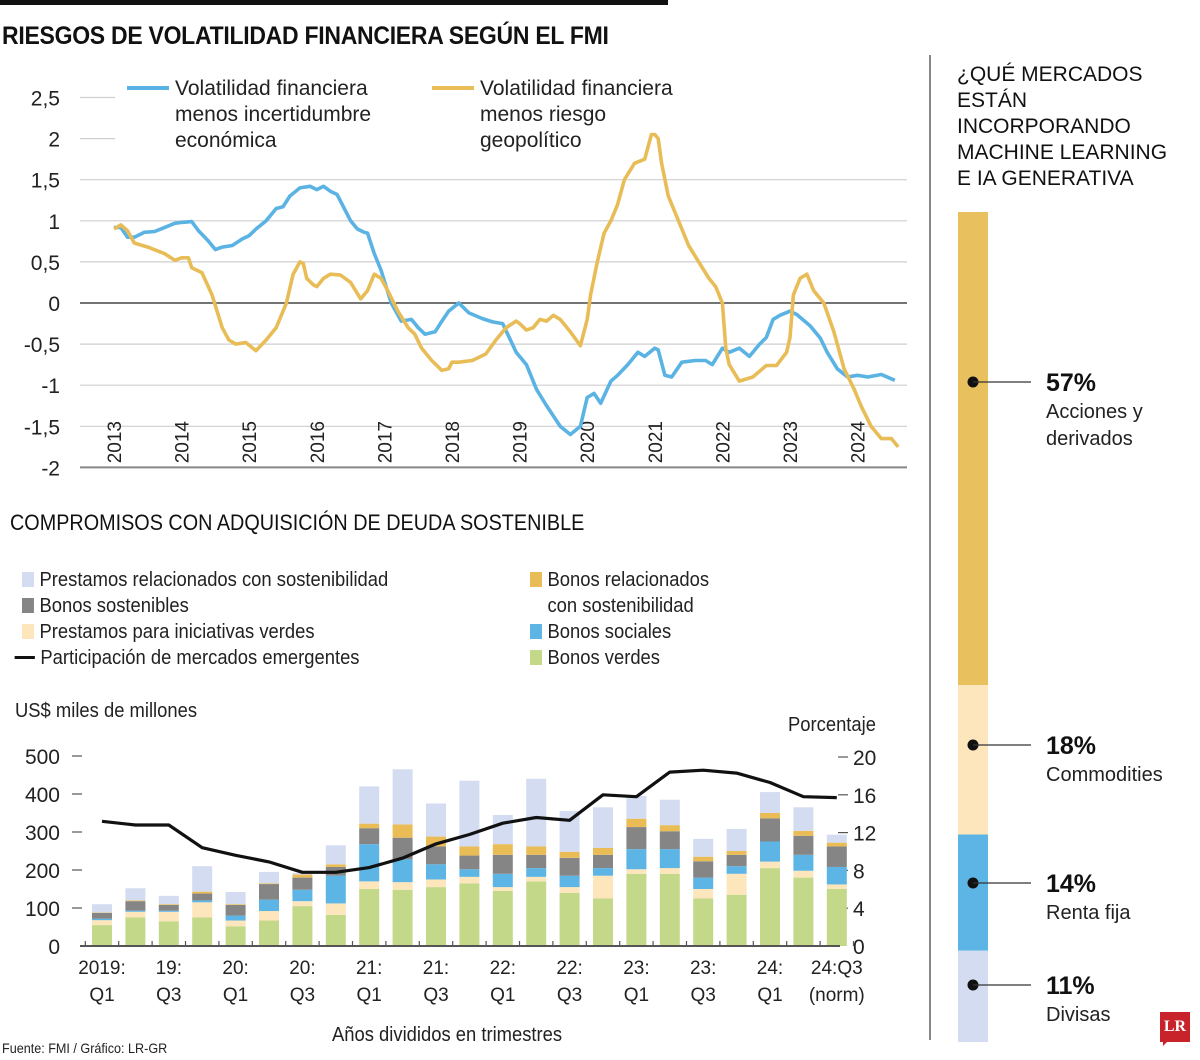 The image size is (1200, 1060). Describe the element at coordinates (837, 968) in the screenshot. I see `x-tick-label: 24:Q3` at that location.